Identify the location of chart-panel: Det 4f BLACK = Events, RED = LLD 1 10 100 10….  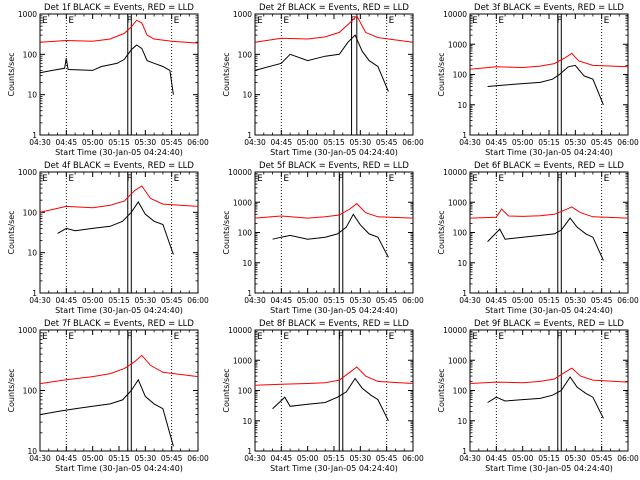
(108, 238).